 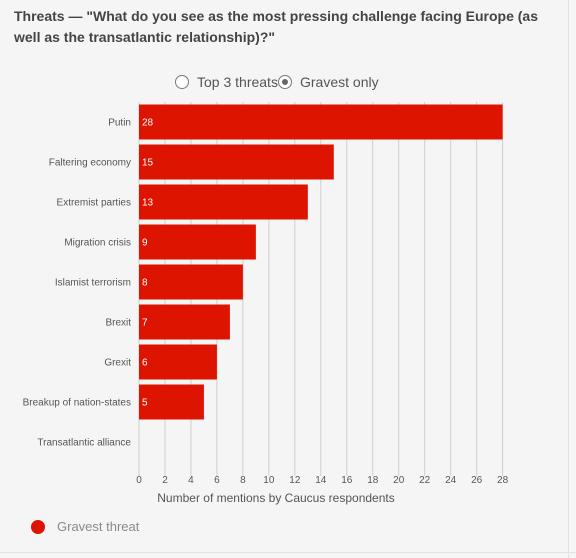 What do you see at coordinates (288, 552) in the screenshot?
I see `frame-bottom-border` at bounding box center [288, 552].